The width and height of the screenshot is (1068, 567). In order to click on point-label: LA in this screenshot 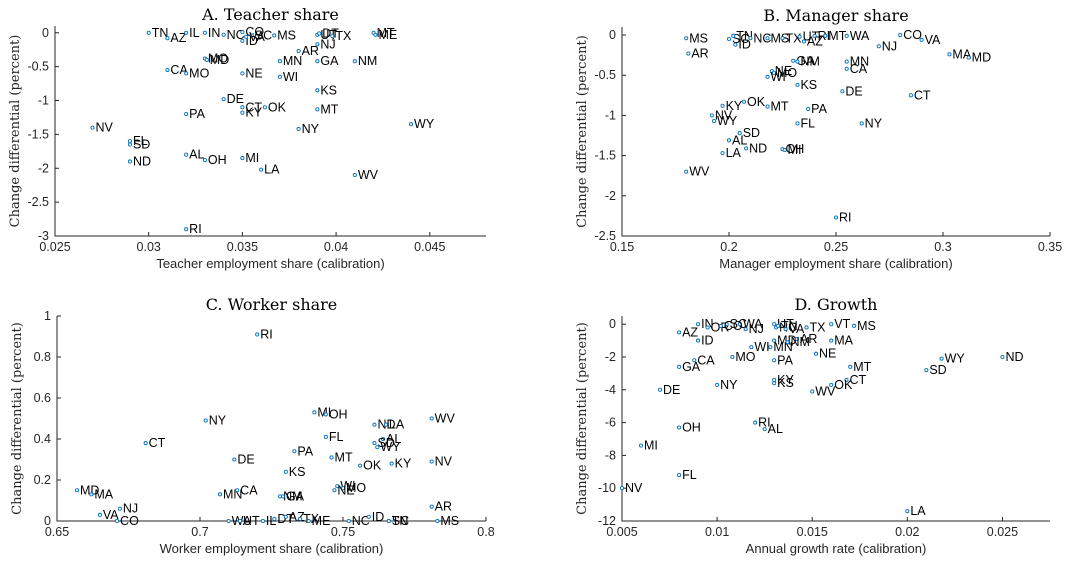, I will do `click(397, 425)`.